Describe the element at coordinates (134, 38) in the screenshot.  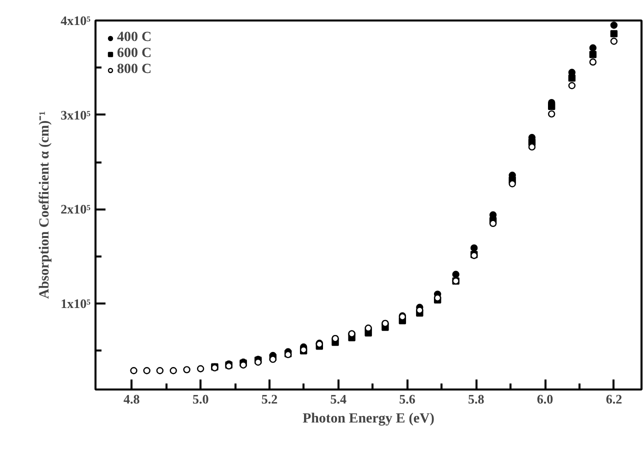
I see `legend-label: 400 C` at that location.